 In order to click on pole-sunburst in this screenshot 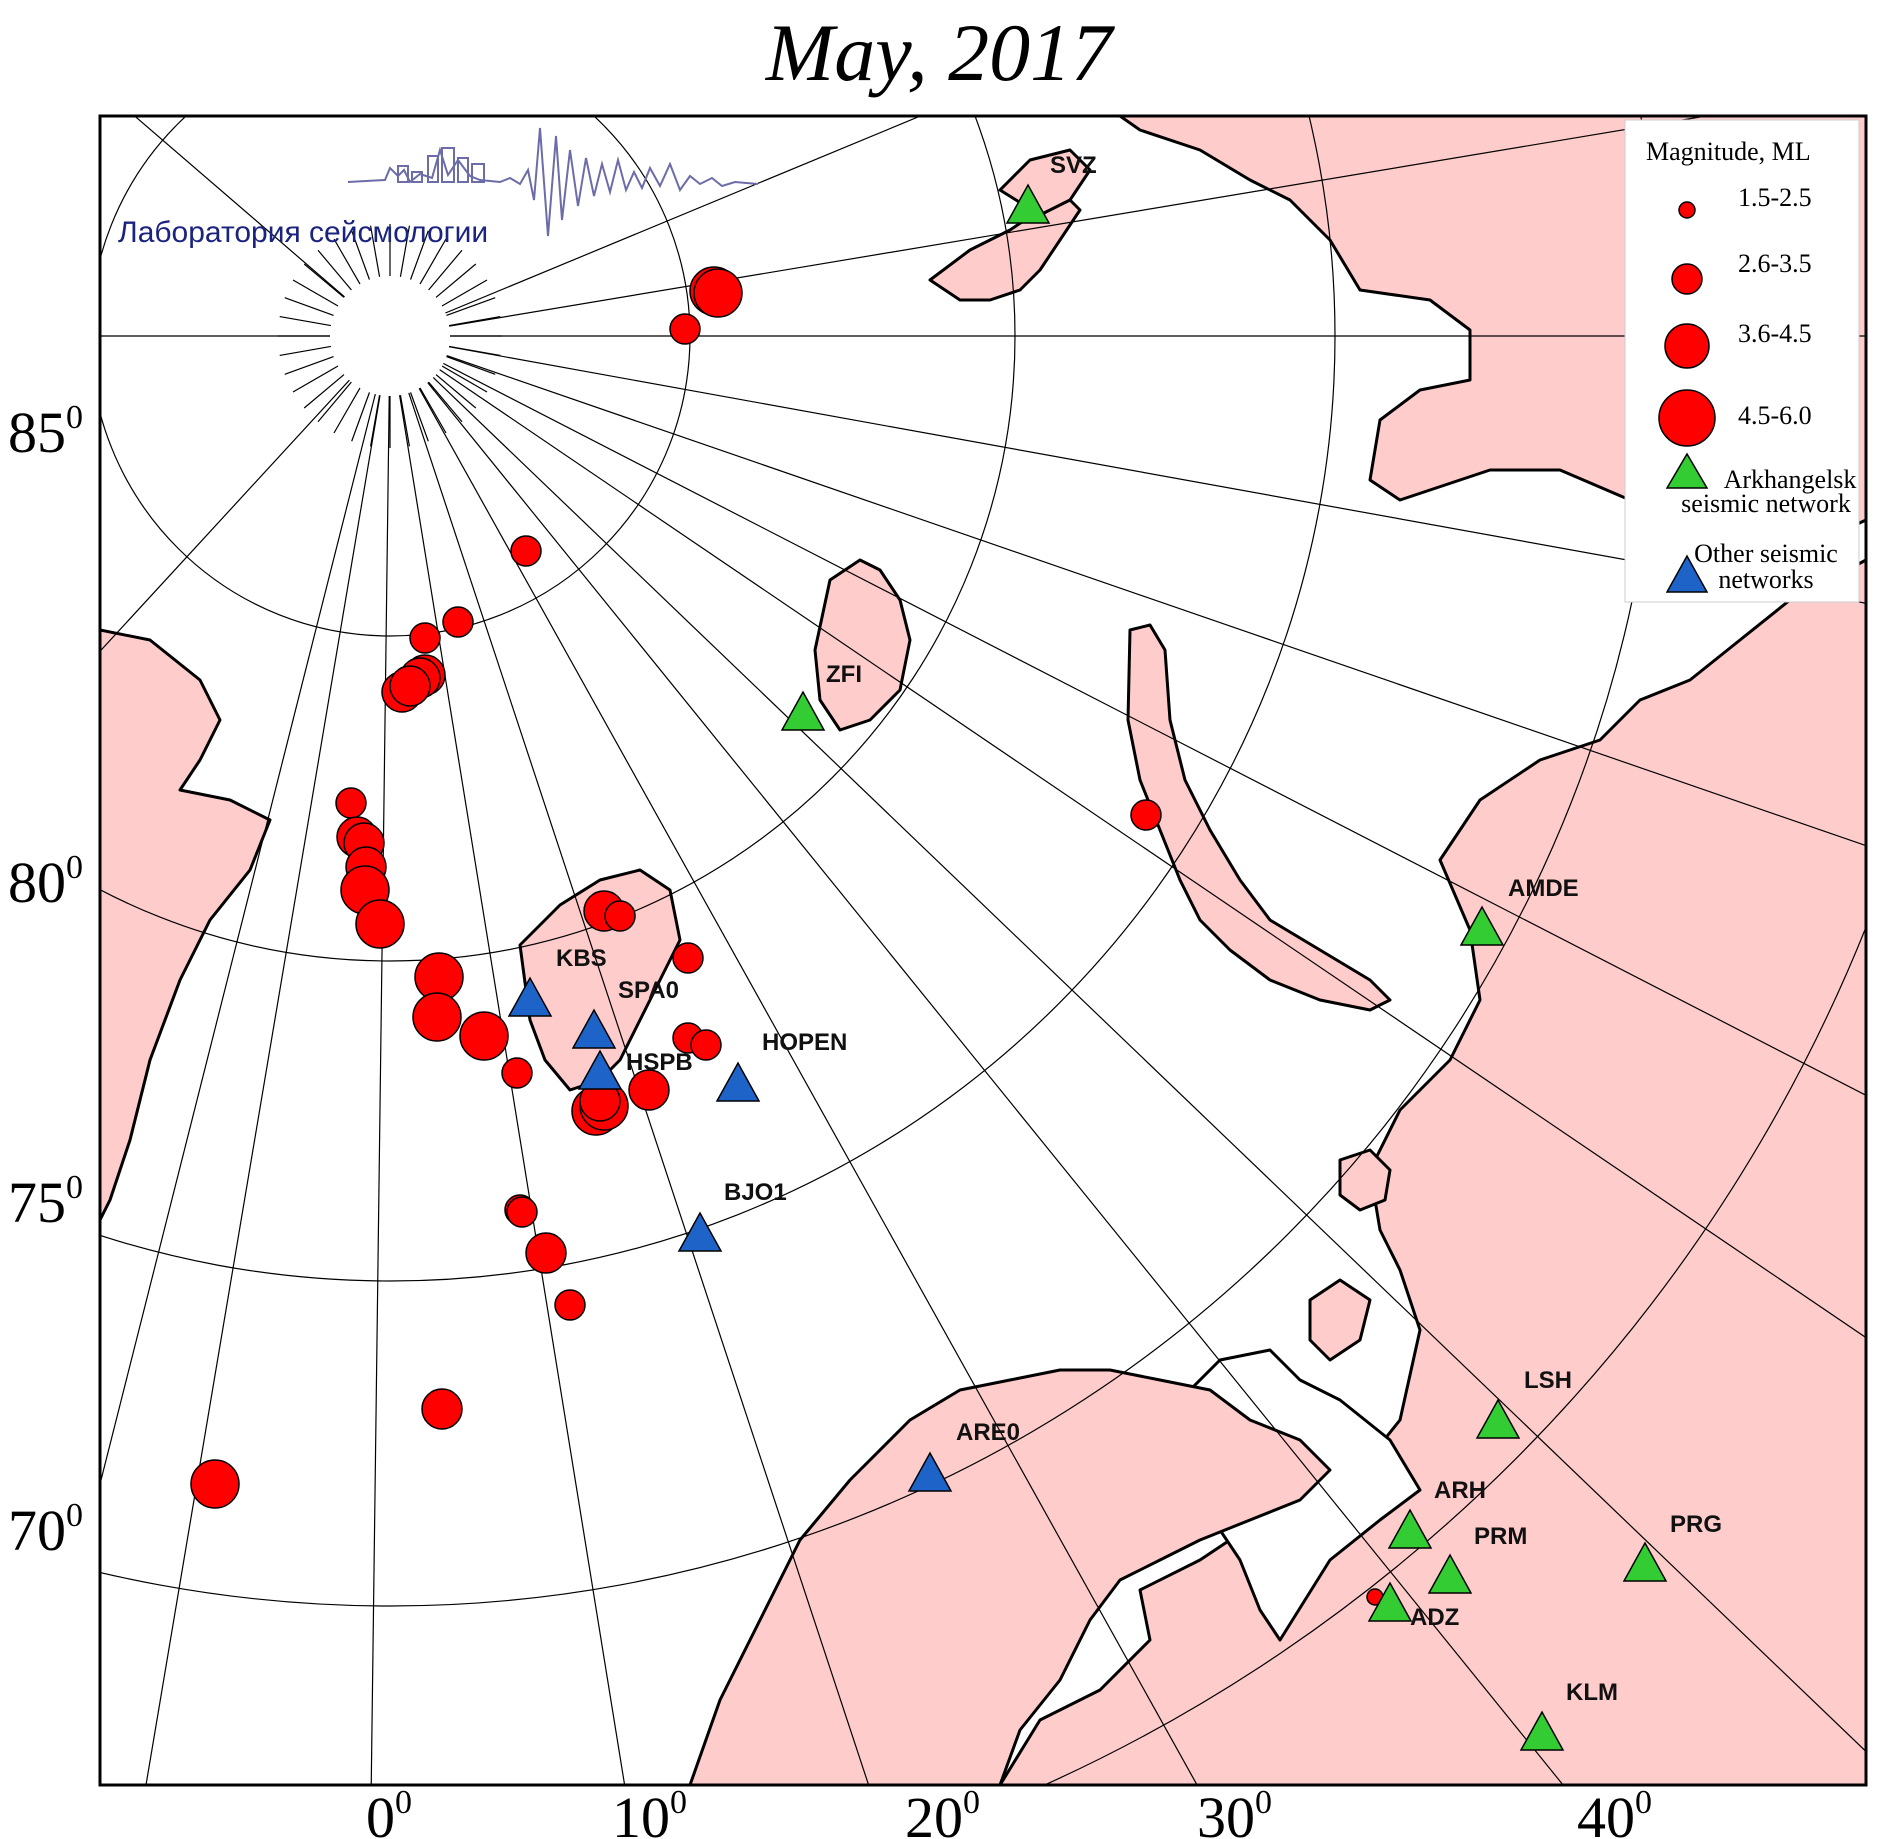, I will do `click(390, 336)`.